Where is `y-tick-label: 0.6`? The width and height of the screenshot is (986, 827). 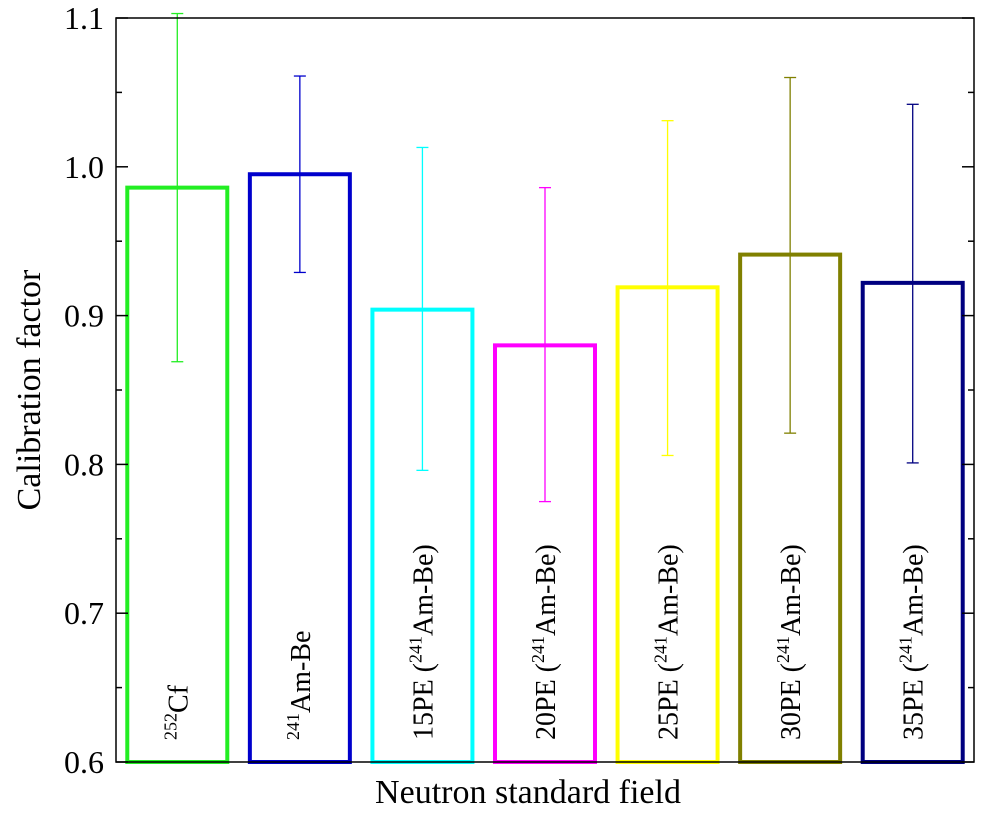
y-tick-label: 0.6 is located at coordinates (84, 762).